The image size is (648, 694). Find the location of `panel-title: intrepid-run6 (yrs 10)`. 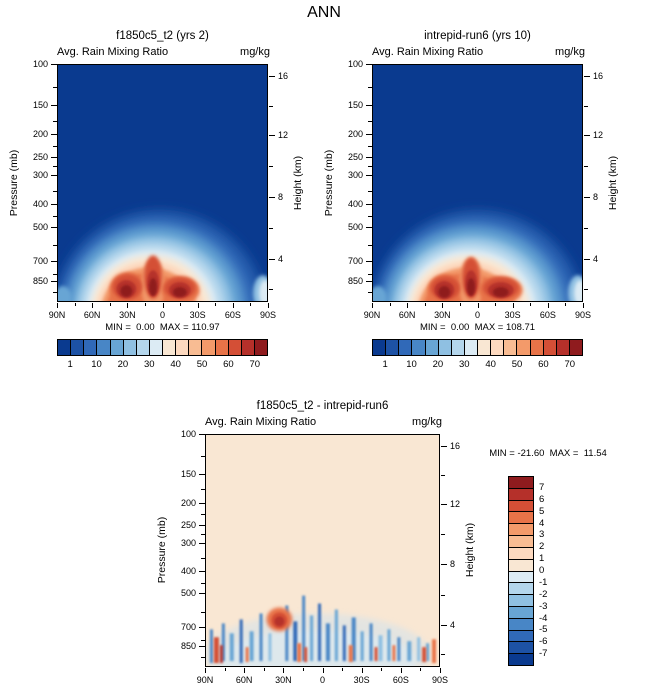

panel-title: intrepid-run6 (yrs 10) is located at coordinates (477, 36).